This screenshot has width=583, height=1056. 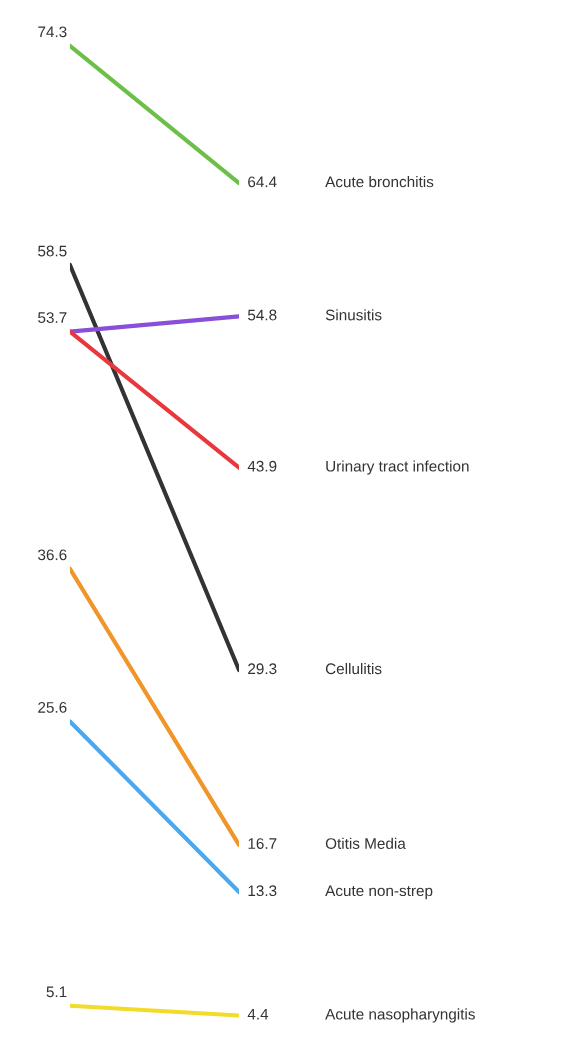 What do you see at coordinates (52, 707) in the screenshot?
I see `data-label: 25.6` at bounding box center [52, 707].